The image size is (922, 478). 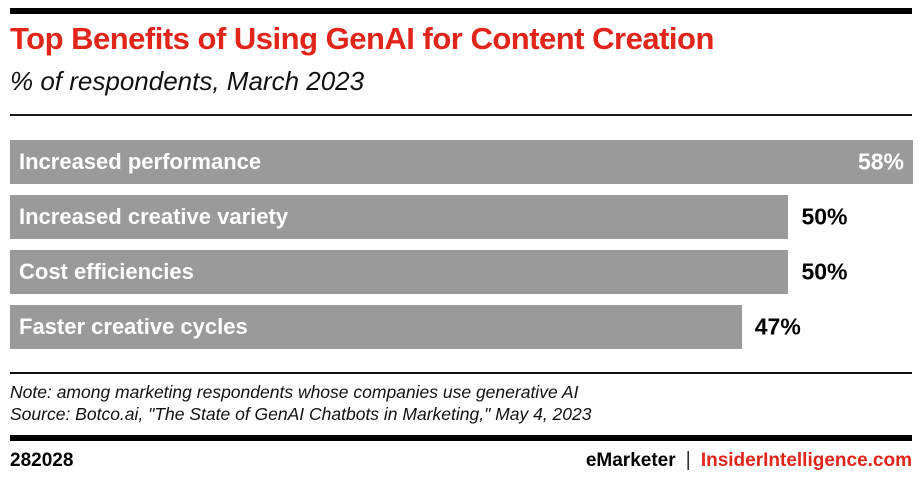 I want to click on bar-row: 50% Increased creative variety, so click(x=461, y=217).